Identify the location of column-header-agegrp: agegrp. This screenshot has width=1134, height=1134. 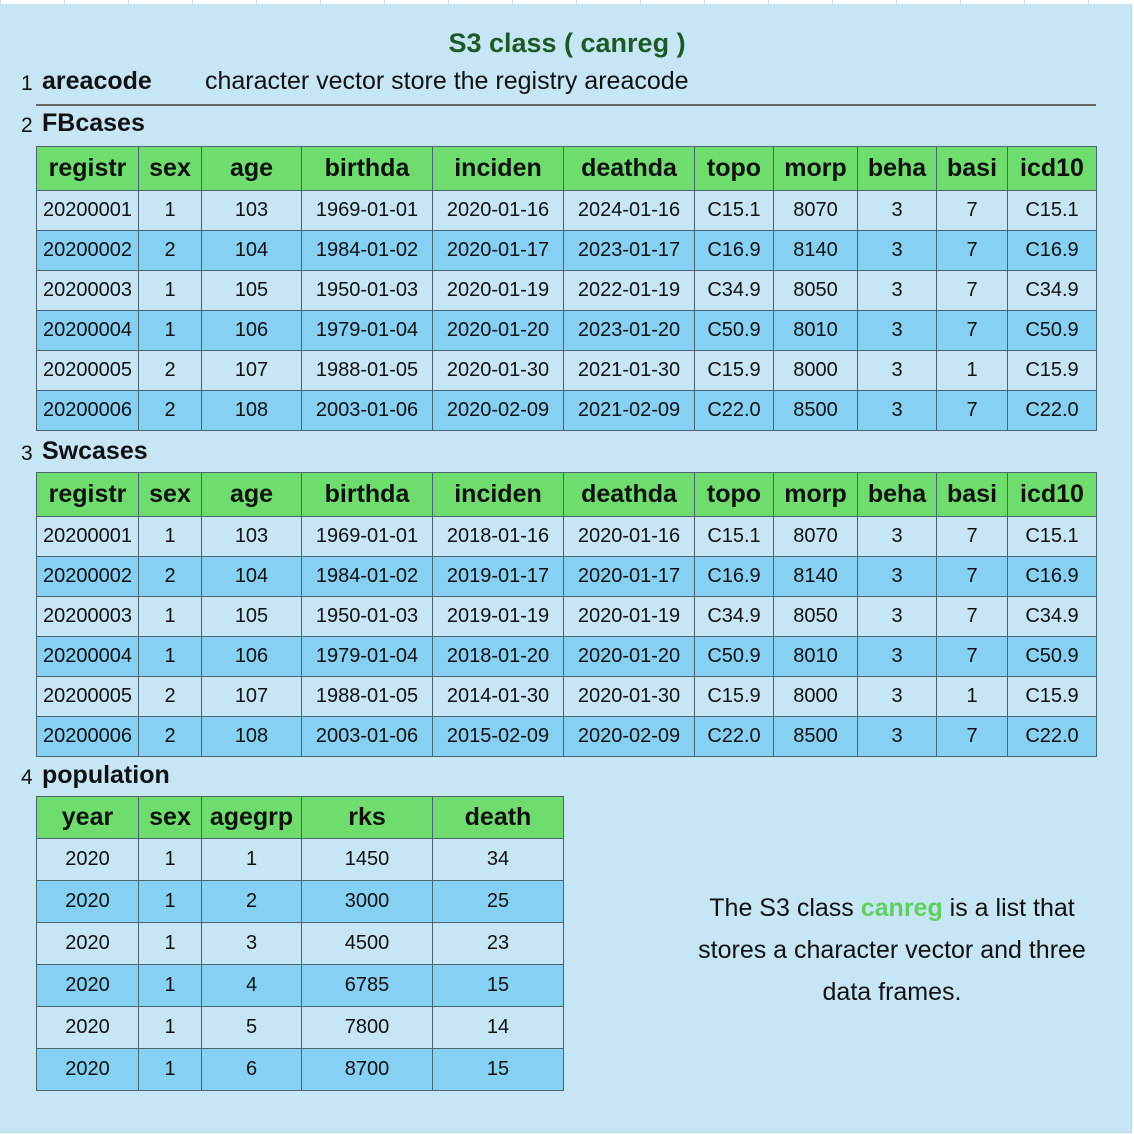
(251, 817).